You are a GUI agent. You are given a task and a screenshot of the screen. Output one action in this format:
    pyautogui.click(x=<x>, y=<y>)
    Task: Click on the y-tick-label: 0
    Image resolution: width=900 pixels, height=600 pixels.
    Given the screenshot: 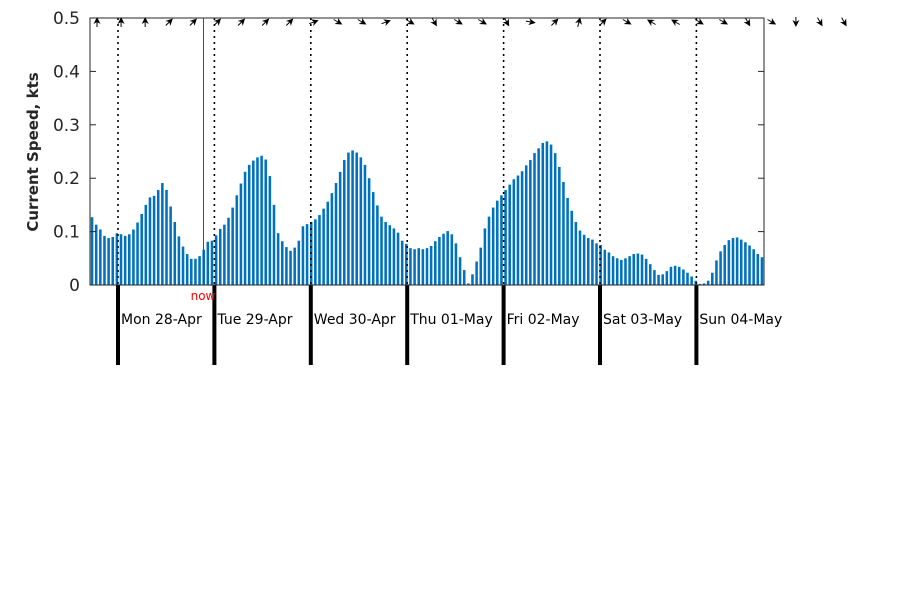 What is the action you would take?
    pyautogui.click(x=74, y=286)
    